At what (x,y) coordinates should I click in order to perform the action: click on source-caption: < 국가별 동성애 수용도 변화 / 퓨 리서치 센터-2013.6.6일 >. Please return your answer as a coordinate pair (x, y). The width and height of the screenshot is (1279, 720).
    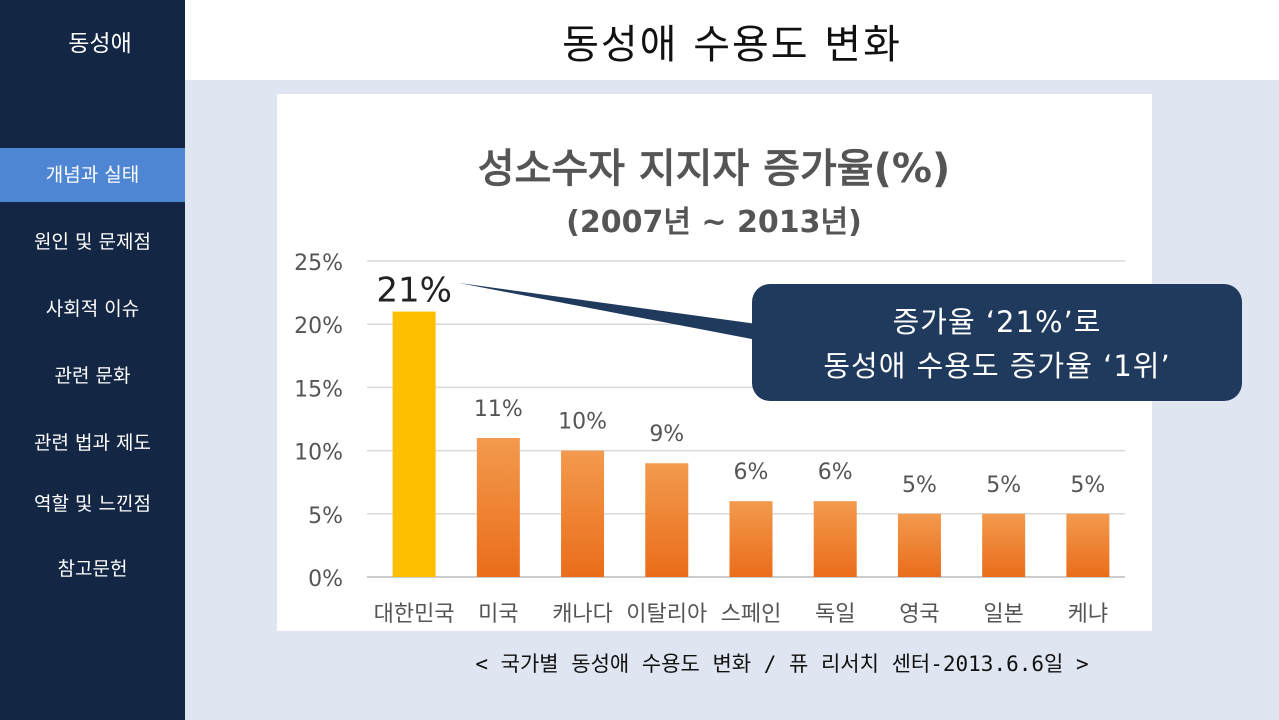
    Looking at the image, I should click on (782, 664).